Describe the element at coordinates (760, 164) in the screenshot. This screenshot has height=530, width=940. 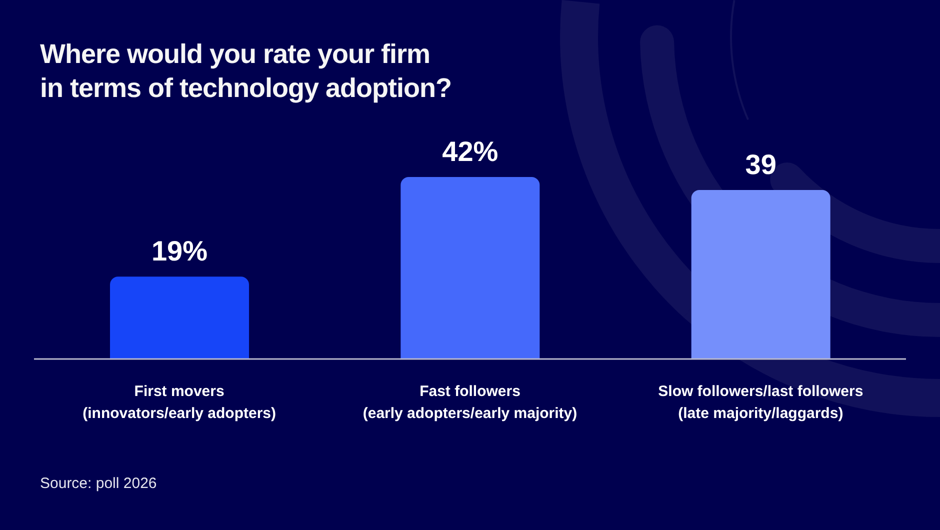
I see `data-label: 39` at that location.